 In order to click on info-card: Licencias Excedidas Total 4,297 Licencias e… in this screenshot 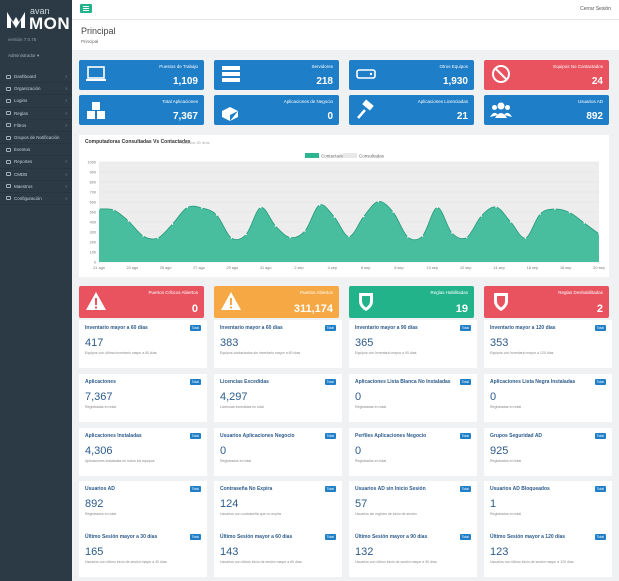, I will do `click(278, 398)`.